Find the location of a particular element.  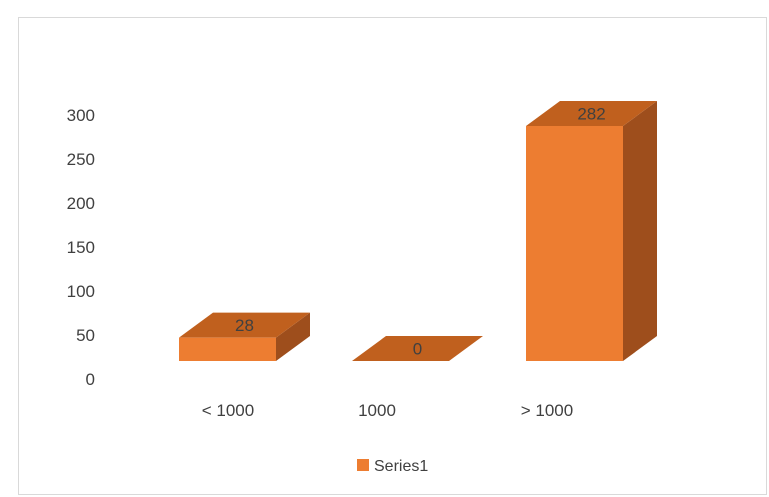

x-category-label: > 1000 is located at coordinates (547, 410).